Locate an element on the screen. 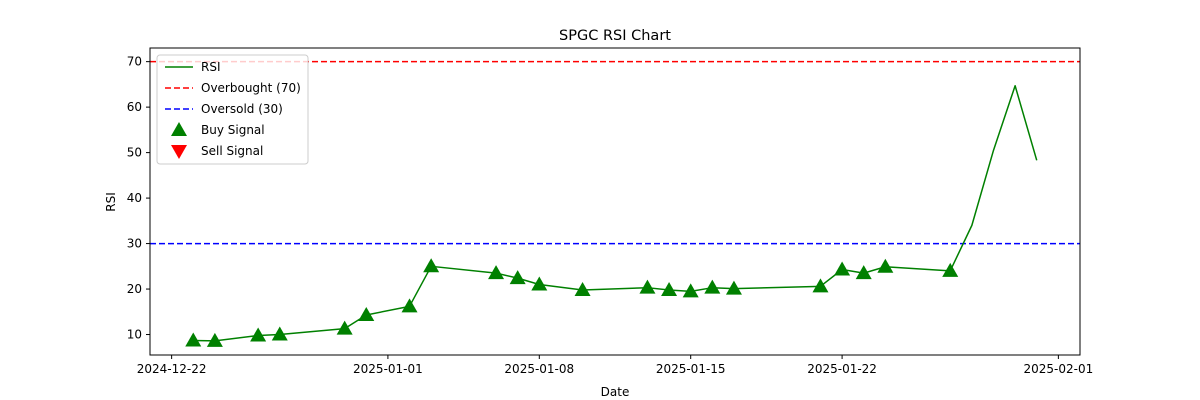 This screenshot has height=400, width=1200. x-axis-label: Date is located at coordinates (615, 392).